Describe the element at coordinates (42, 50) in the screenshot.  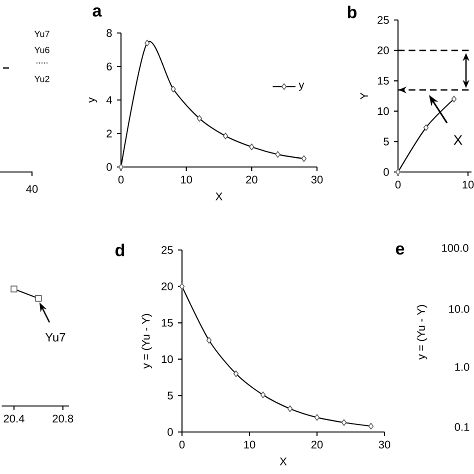
I see `text: Yu6` at that location.